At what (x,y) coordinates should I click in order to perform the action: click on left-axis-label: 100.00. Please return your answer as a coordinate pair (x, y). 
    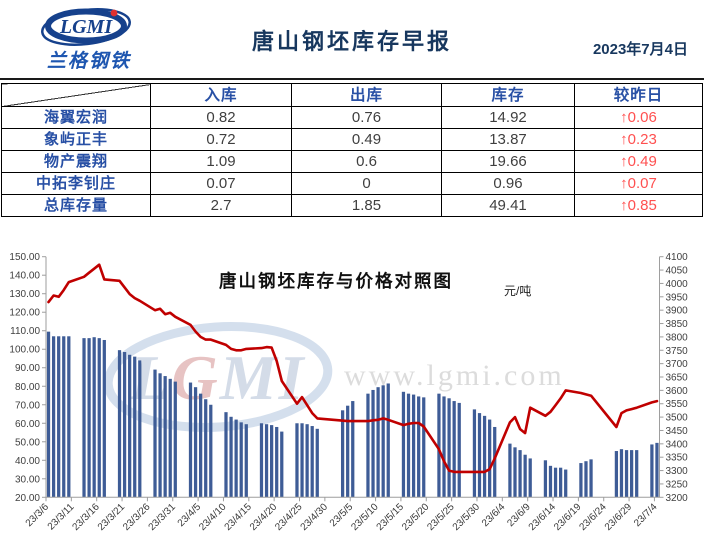
    Looking at the image, I should click on (24, 350).